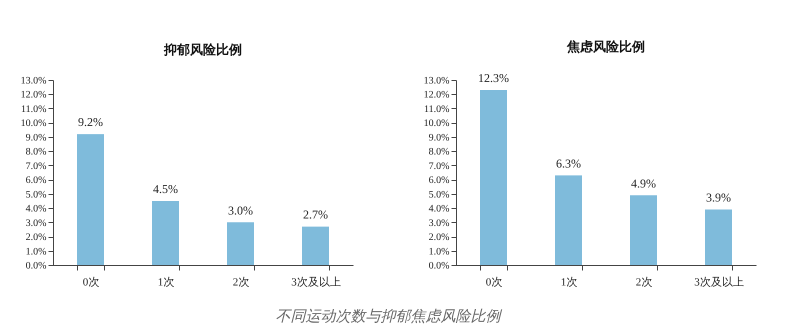  What do you see at coordinates (90, 122) in the screenshot?
I see `data-label: 9.2%` at bounding box center [90, 122].